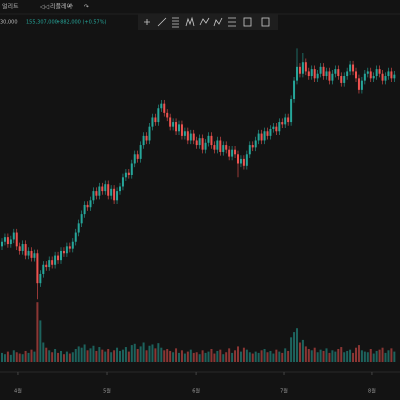 The height and width of the screenshot is (400, 400). What do you see at coordinates (204, 21) in the screenshot?
I see `wave-tool` at bounding box center [204, 21].